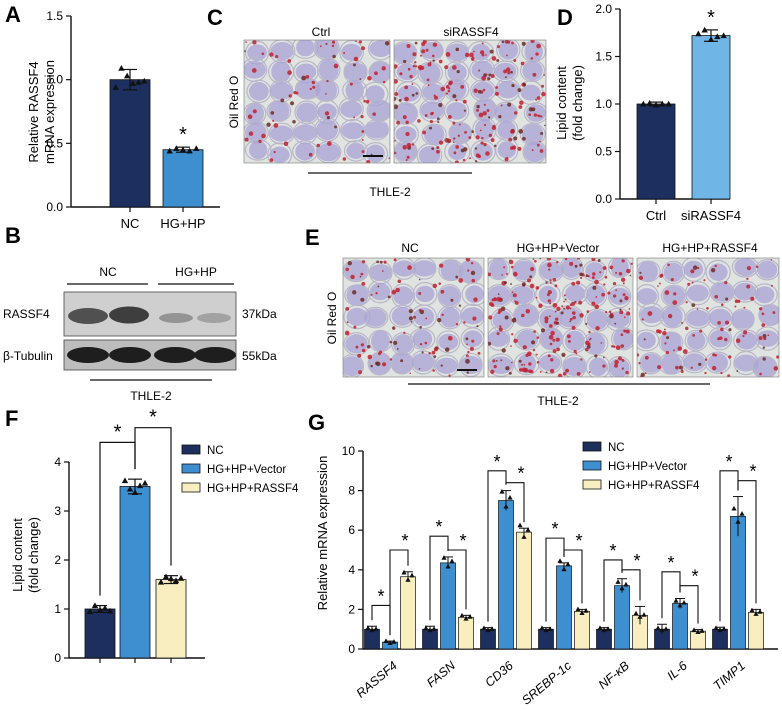  Describe the element at coordinates (558, 401) in the screenshot. I see `panel-e-cell-line: THLE-2` at that location.